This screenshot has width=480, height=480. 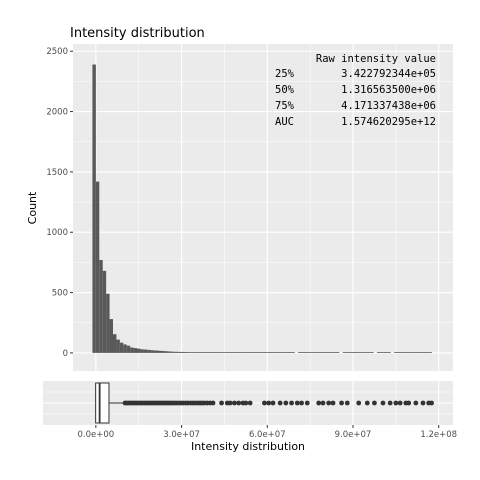 I want to click on histogram-y-axis: 0 500 1000 1500 2000 2500, so click(x=59, y=203).